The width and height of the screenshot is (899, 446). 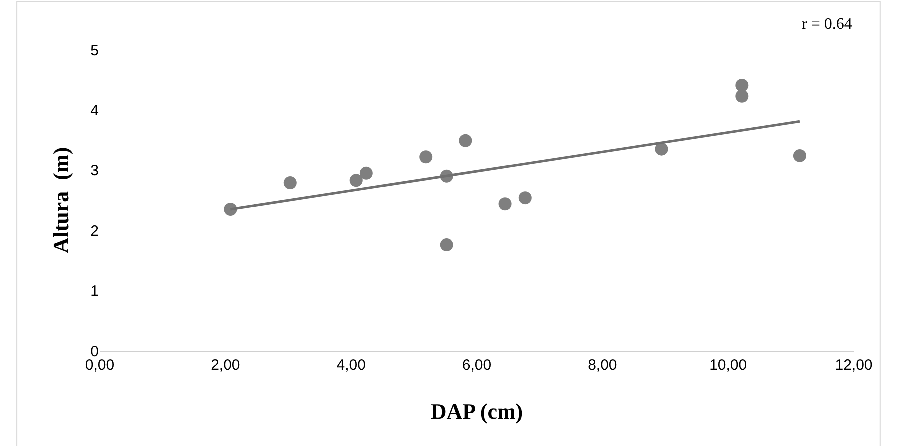 I want to click on x-tick-label: 10,00, so click(x=729, y=365).